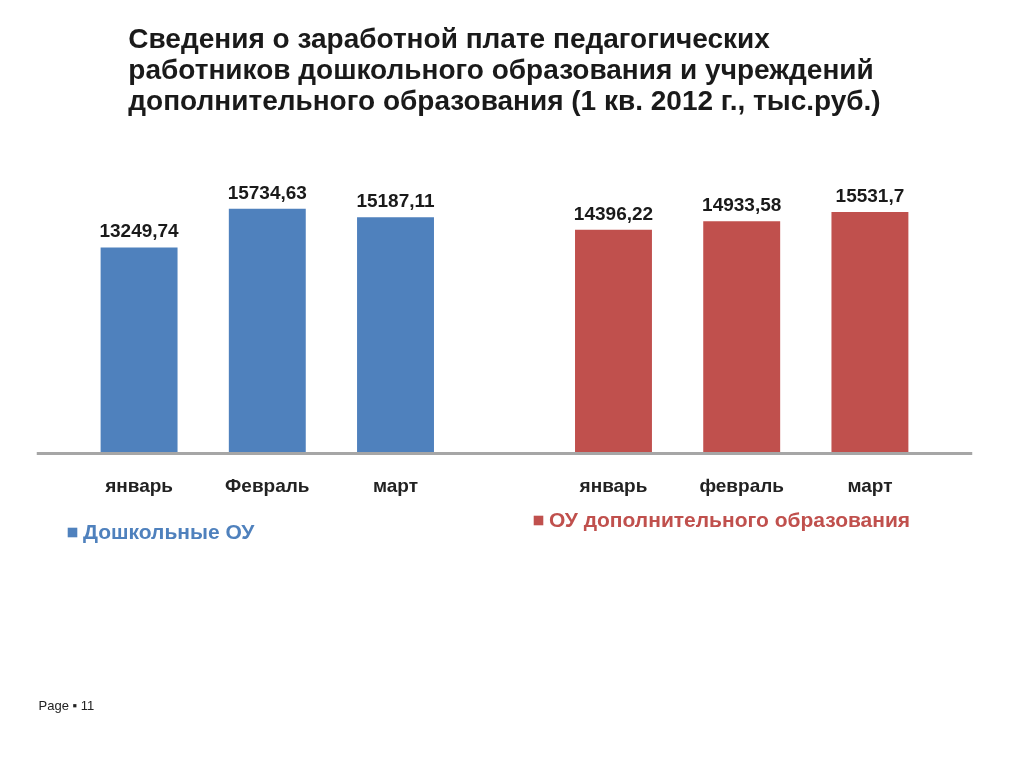  I want to click on x-tick-label: Февраль, so click(267, 486).